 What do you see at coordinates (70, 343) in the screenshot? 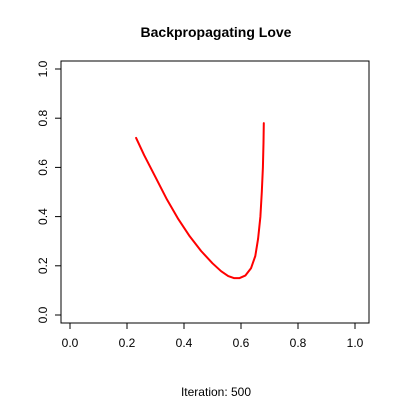
I see `x-tick-label: 0.0` at bounding box center [70, 343].